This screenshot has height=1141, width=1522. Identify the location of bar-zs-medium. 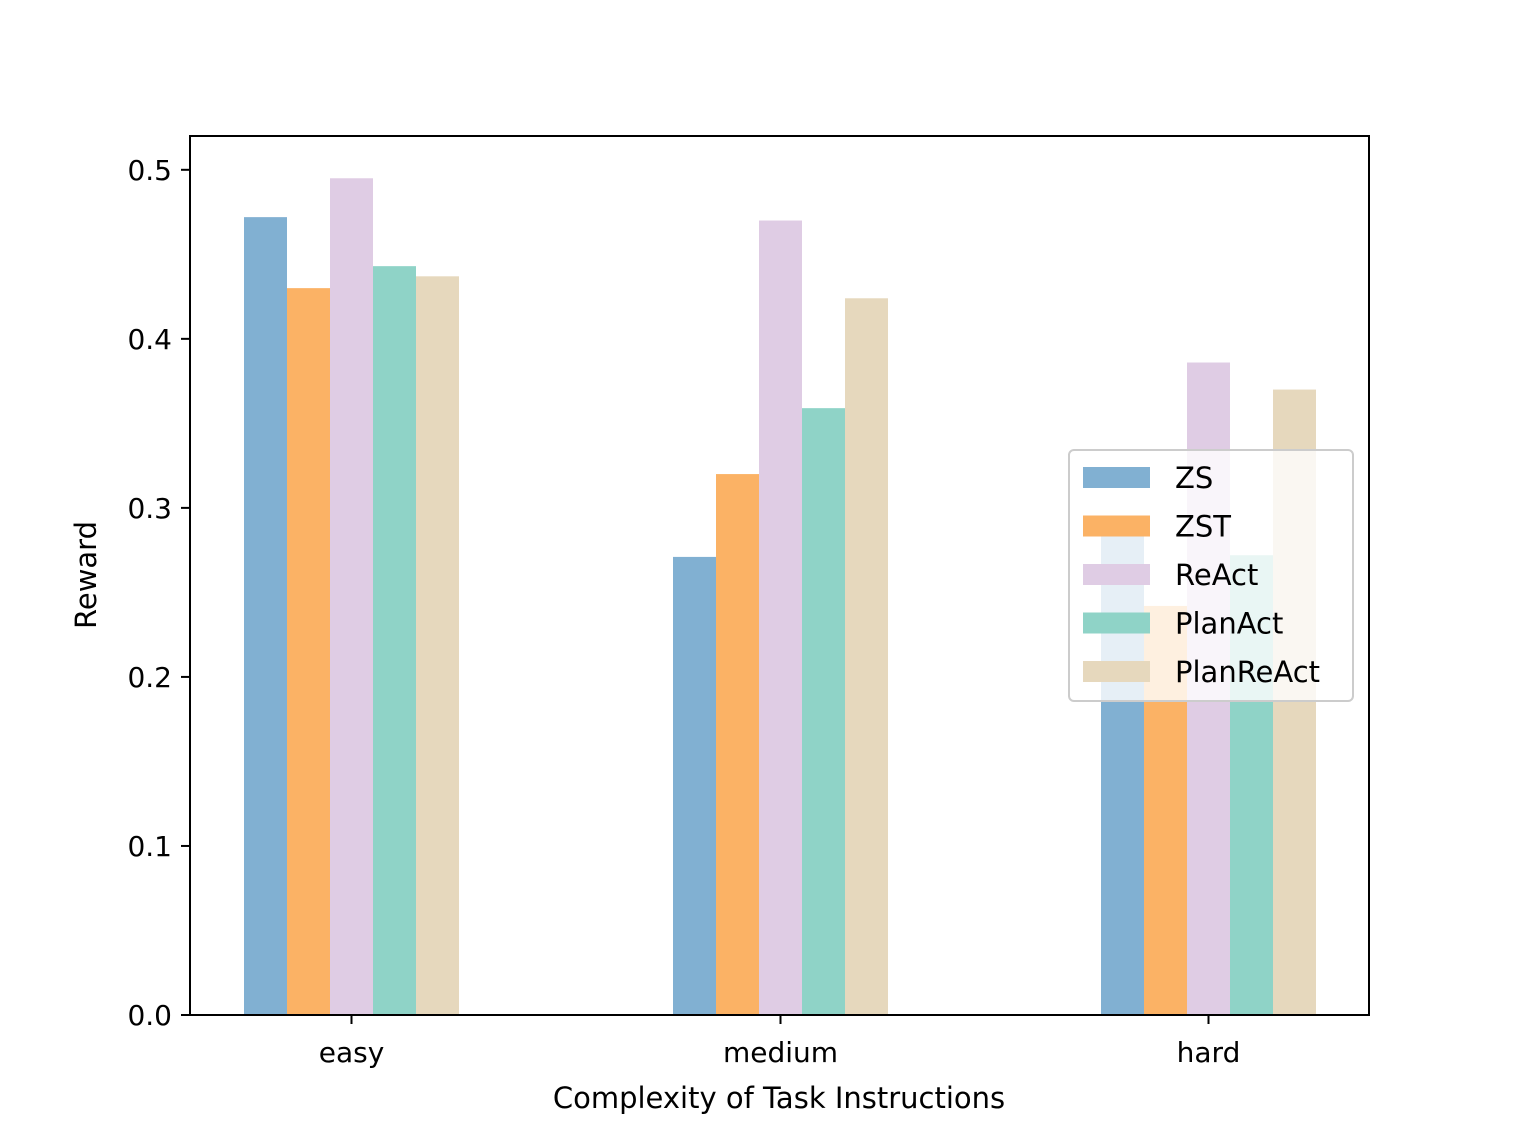
(694, 785).